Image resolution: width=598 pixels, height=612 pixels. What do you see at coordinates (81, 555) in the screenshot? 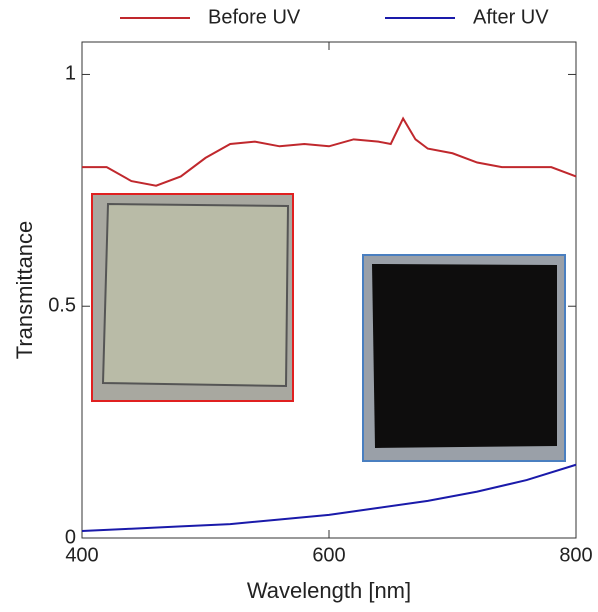
I see `x-tick-label: 400` at bounding box center [81, 555].